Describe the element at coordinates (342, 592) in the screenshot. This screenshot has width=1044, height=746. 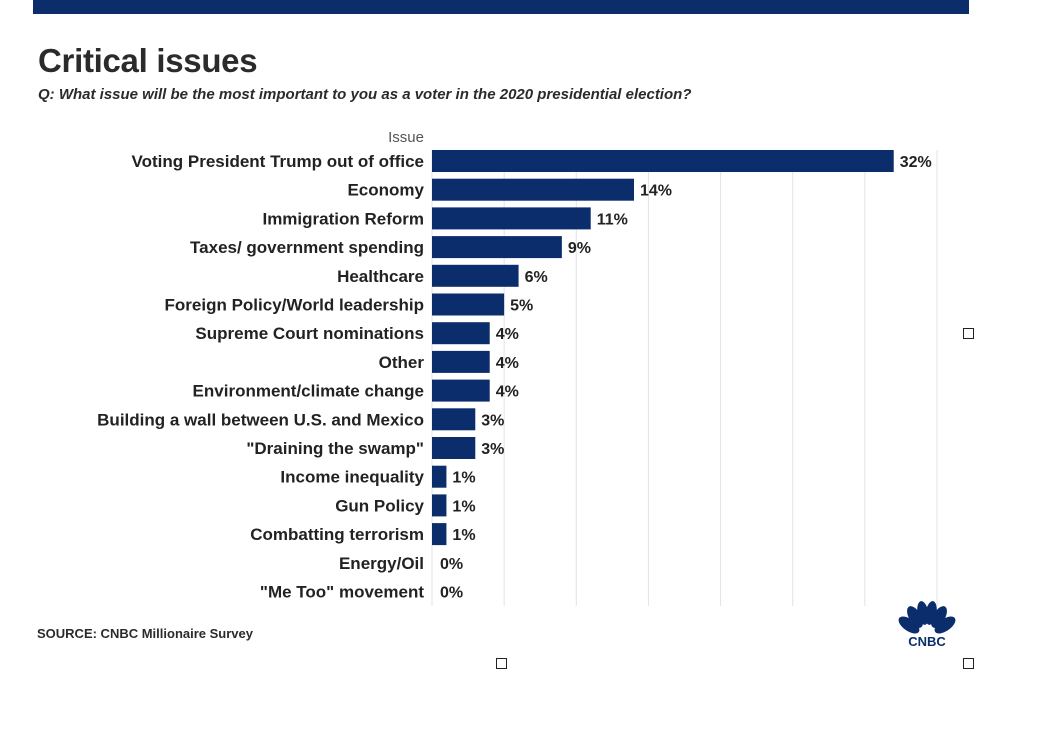
I see `category-label: "Me Too" movement` at that location.